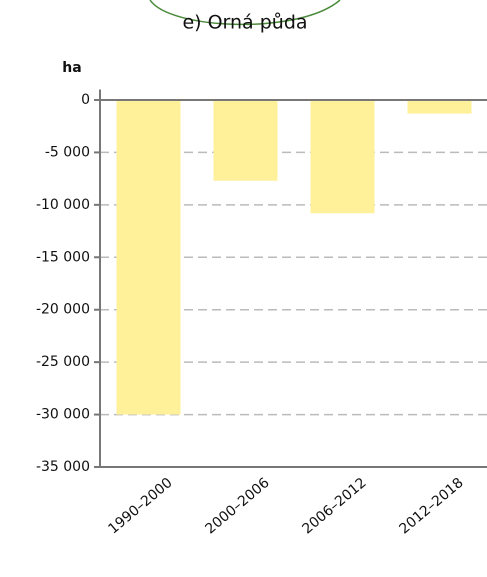 This screenshot has height=577, width=487. What do you see at coordinates (63, 310) in the screenshot?
I see `y-tick-label: -20 000` at bounding box center [63, 310].